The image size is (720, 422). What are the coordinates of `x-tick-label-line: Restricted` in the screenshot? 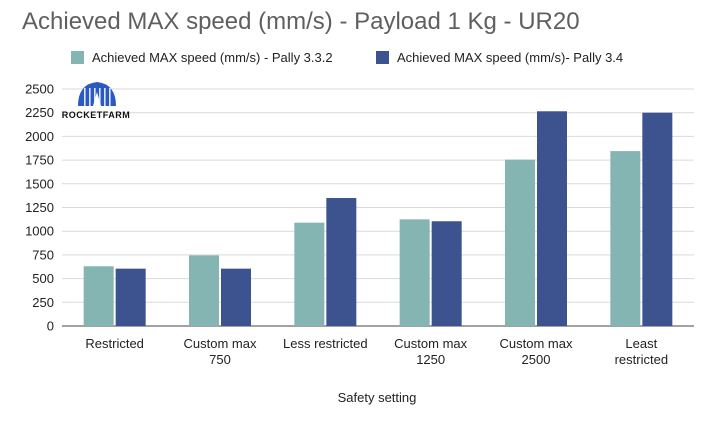 It's located at (114, 343).